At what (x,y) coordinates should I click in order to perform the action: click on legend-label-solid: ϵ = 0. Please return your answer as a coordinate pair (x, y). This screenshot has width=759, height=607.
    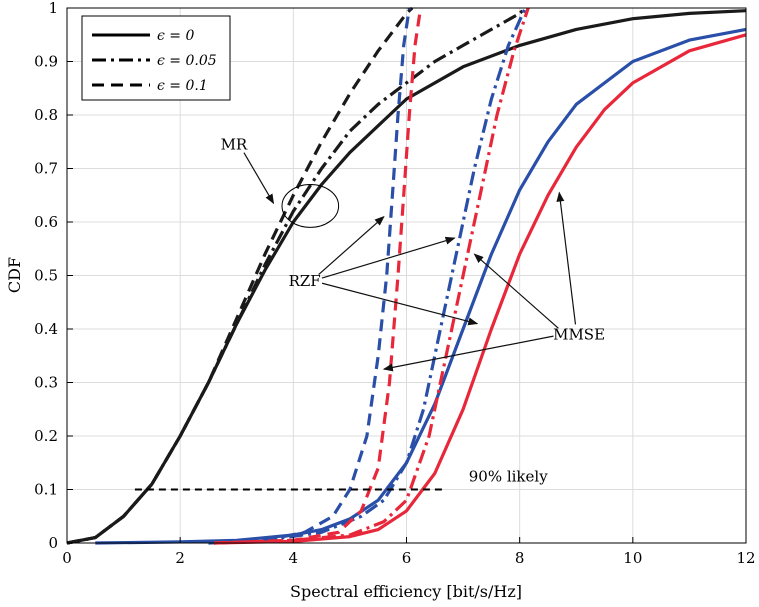
    Looking at the image, I should click on (175, 36).